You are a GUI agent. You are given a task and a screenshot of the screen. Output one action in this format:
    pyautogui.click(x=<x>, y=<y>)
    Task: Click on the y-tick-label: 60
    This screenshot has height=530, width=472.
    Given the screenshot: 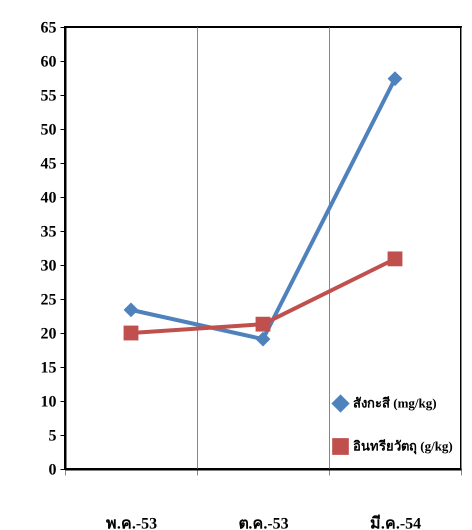 What is the action you would take?
    pyautogui.click(x=48, y=62)
    